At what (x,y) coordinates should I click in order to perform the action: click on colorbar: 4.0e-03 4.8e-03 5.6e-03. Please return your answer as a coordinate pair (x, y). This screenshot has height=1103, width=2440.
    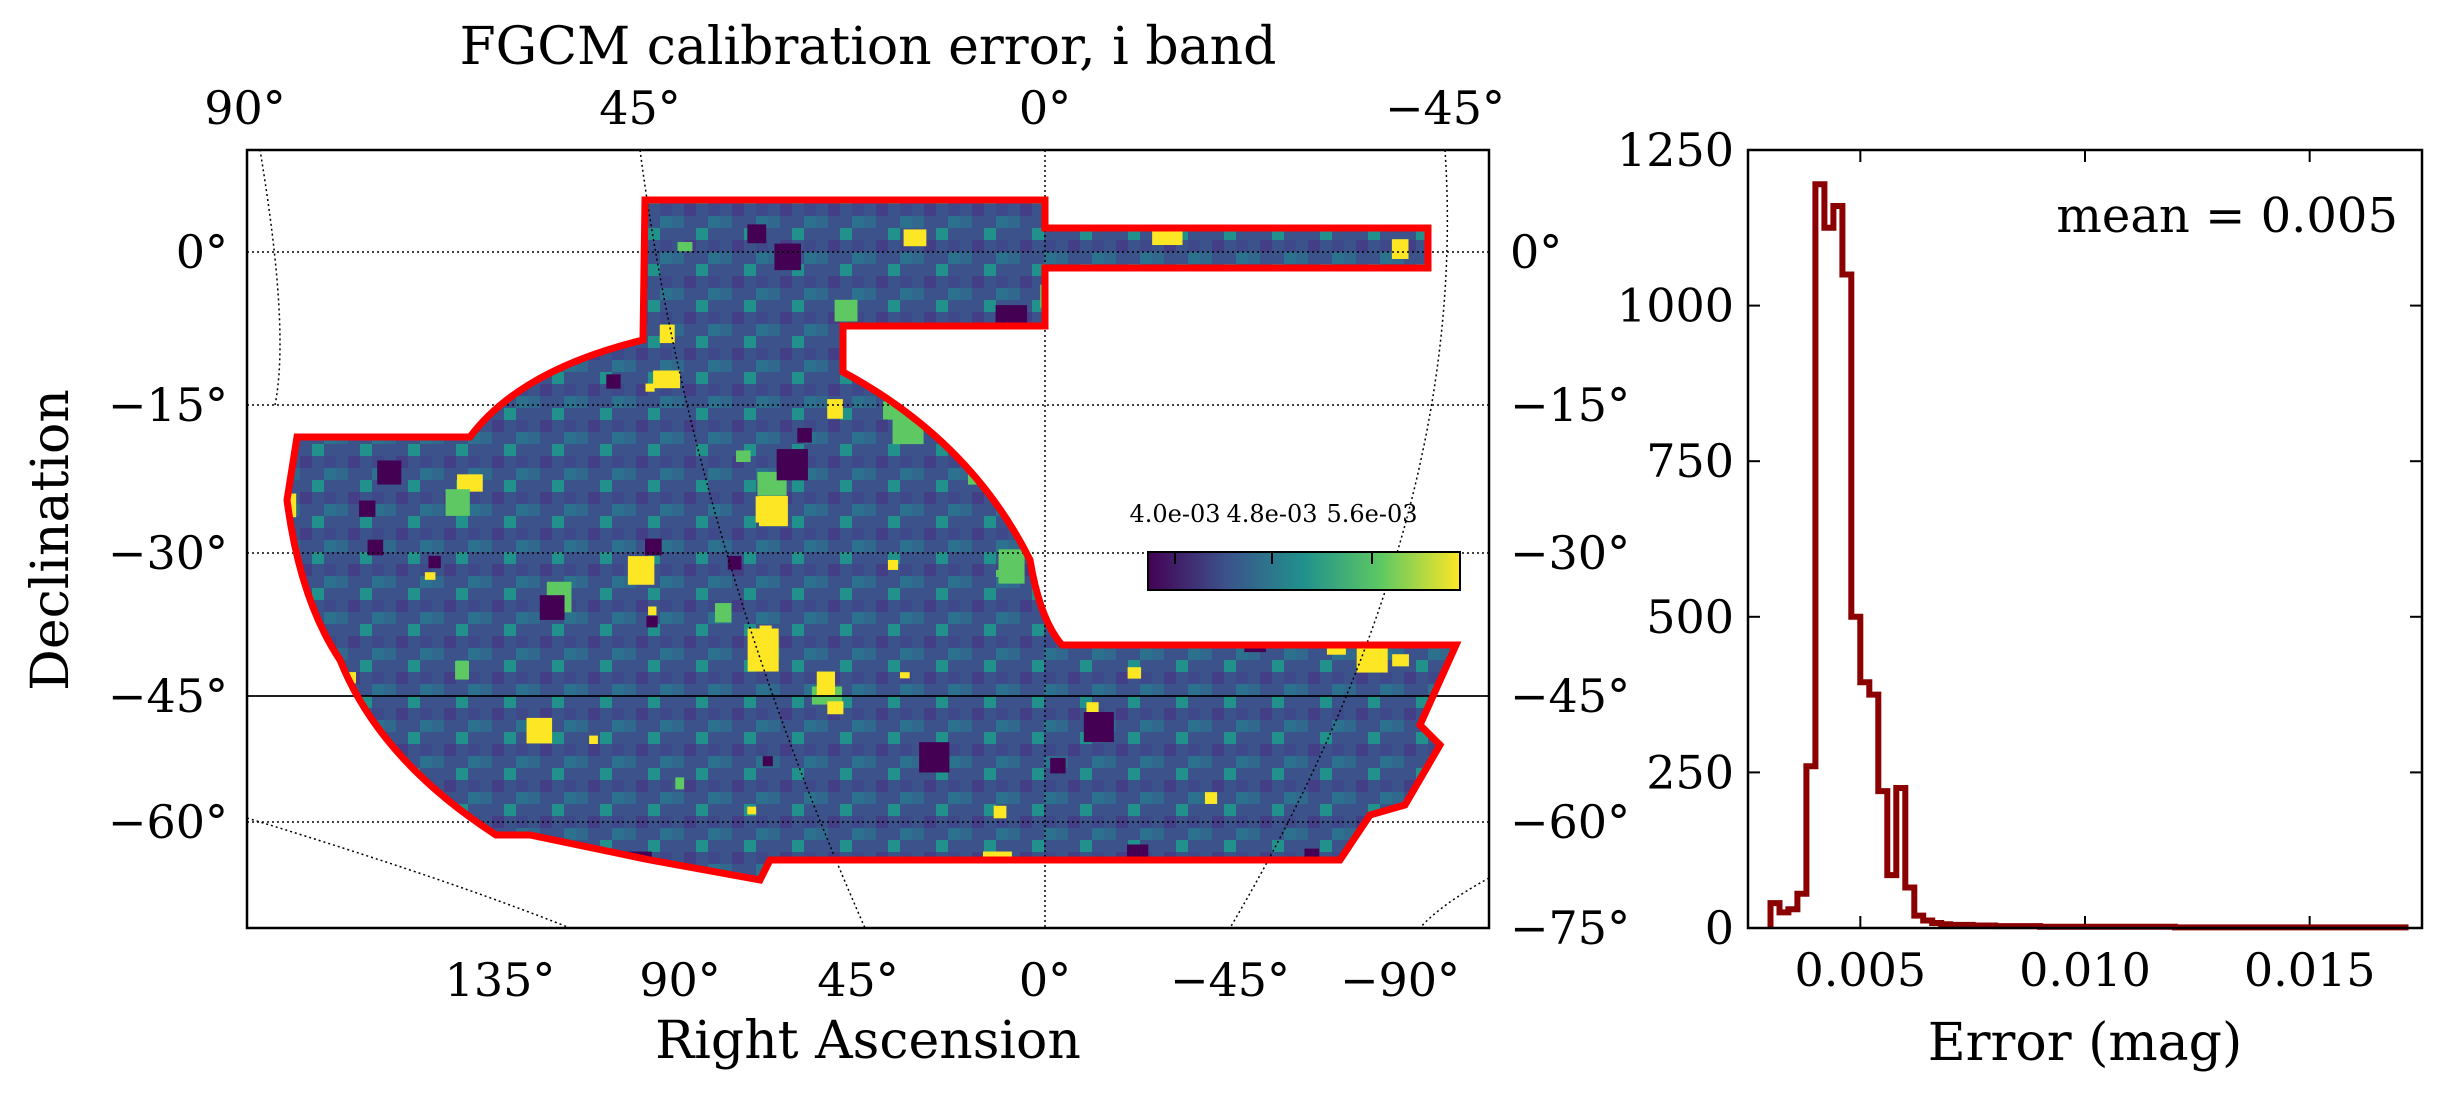
    Looking at the image, I should click on (1295, 545).